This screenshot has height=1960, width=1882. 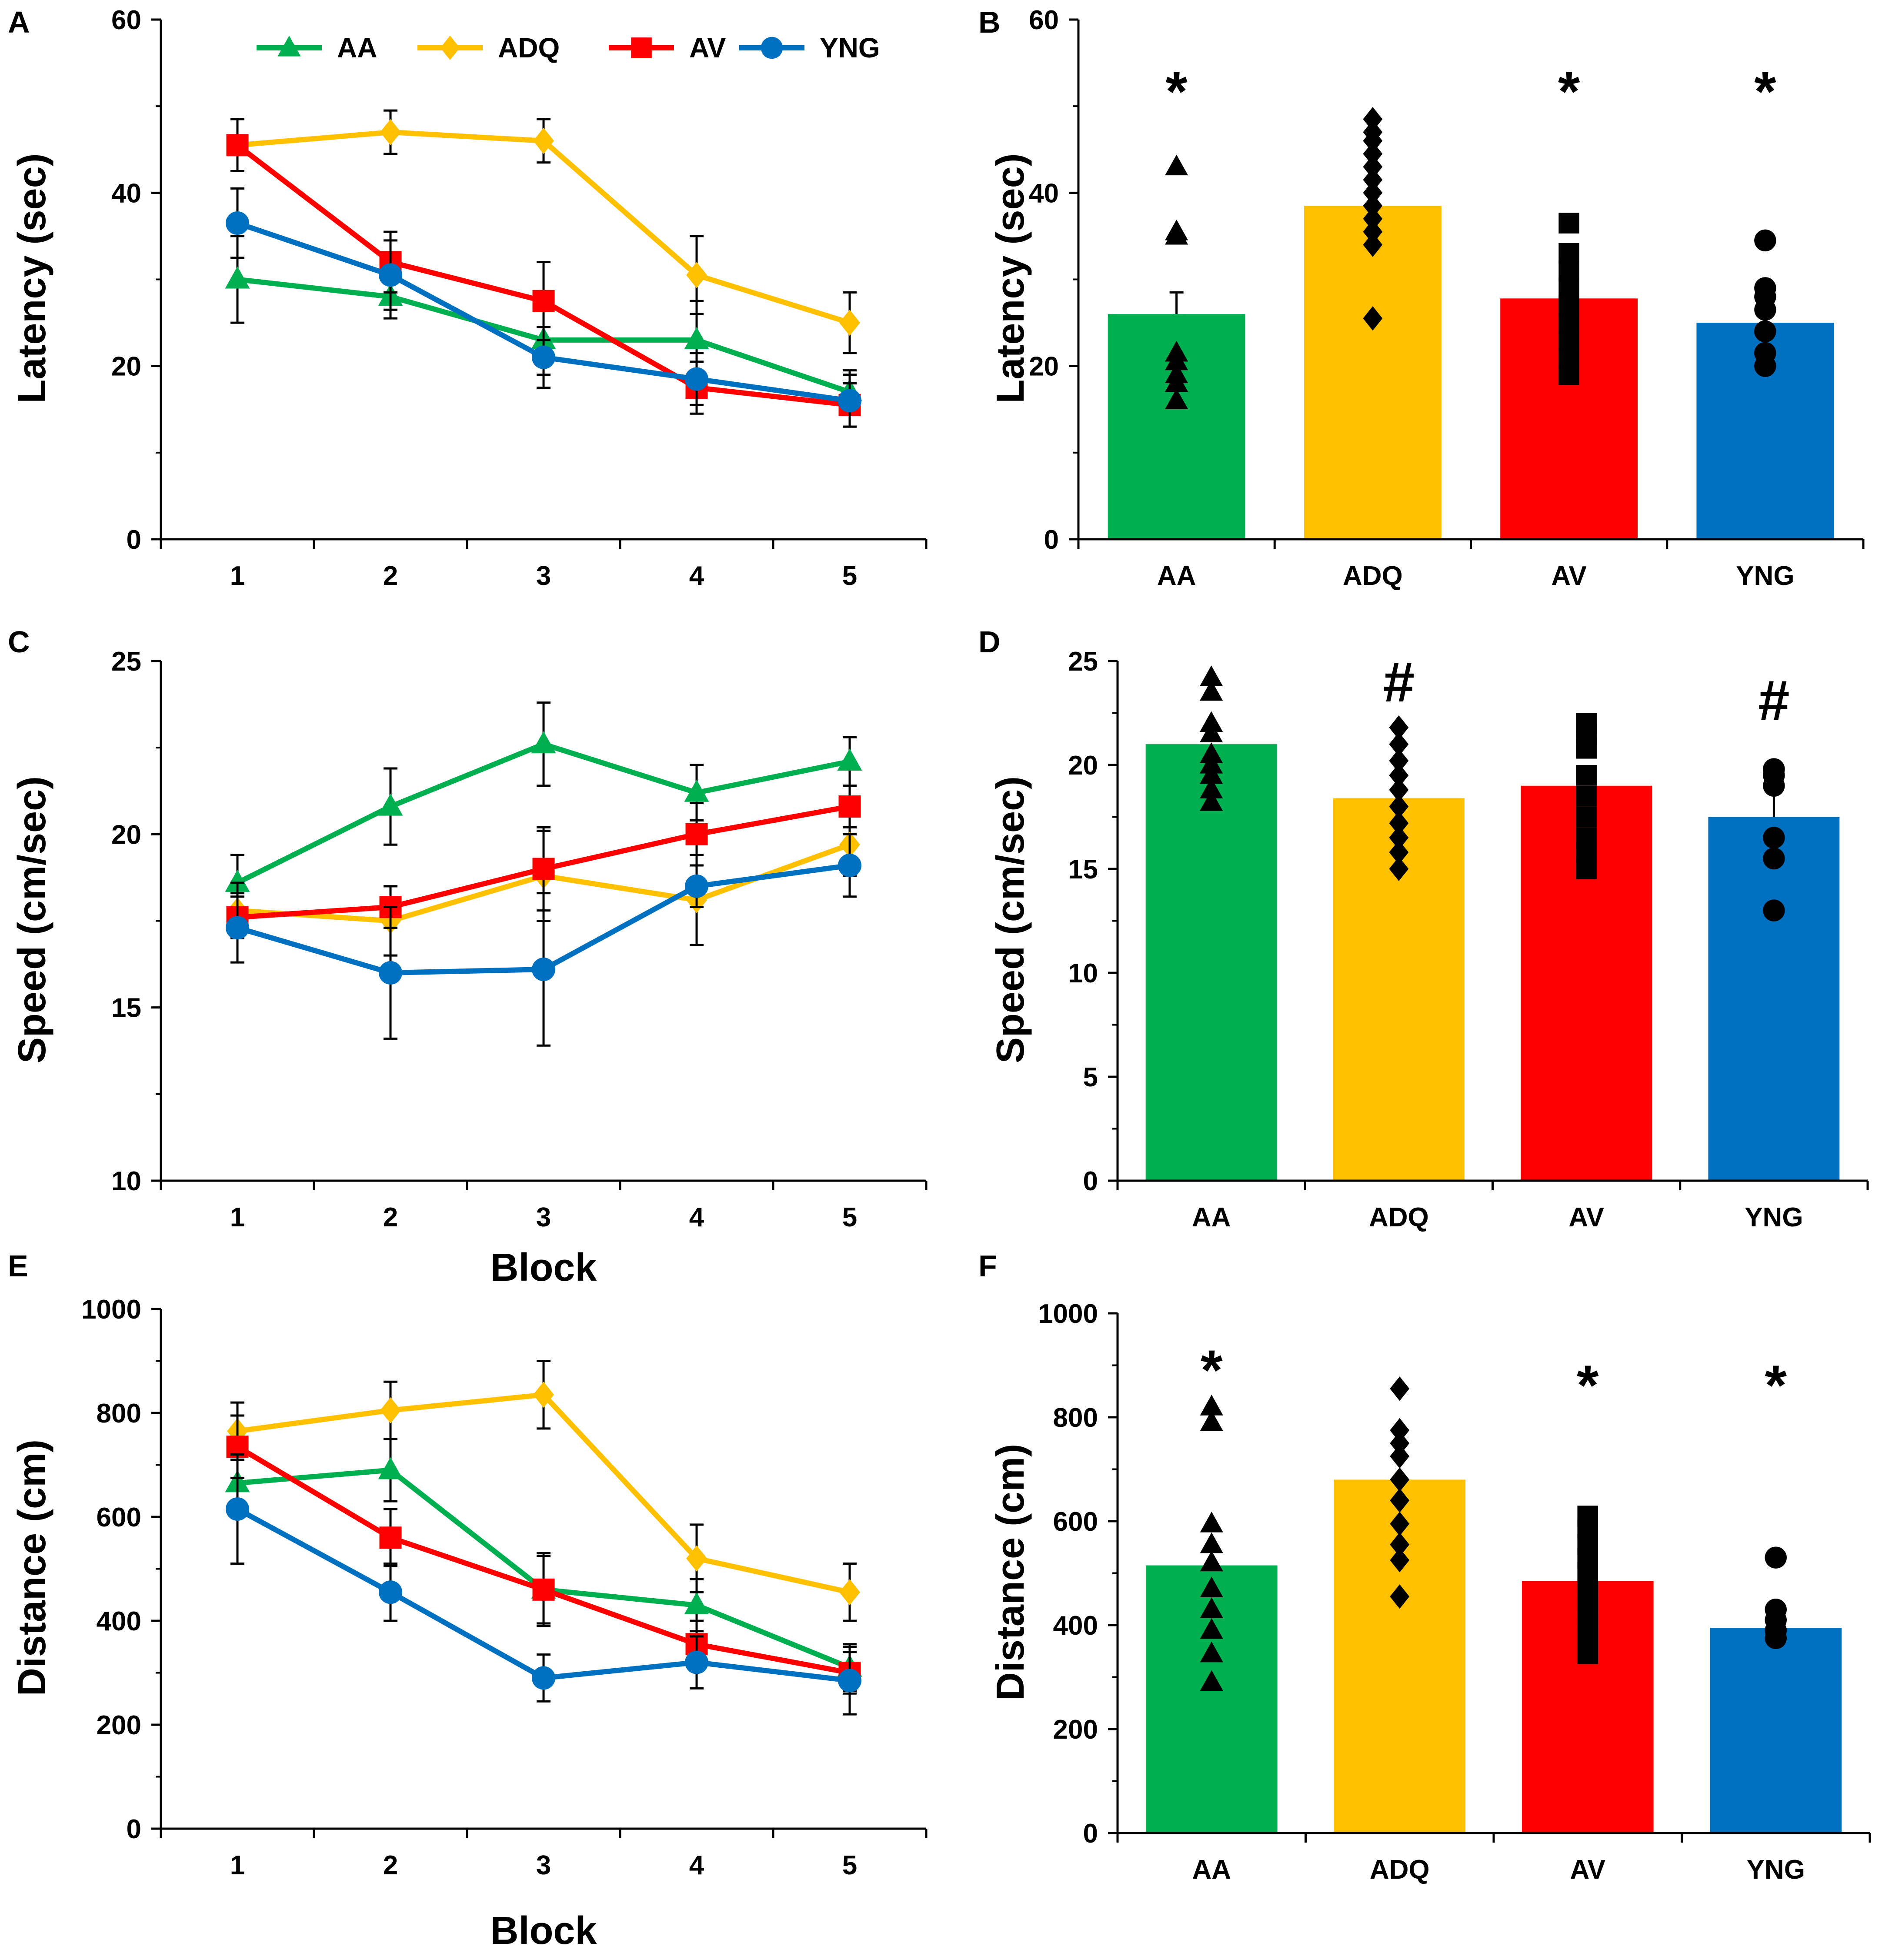 What do you see at coordinates (111, 1310) in the screenshot?
I see `y-tick-label: 1000` at bounding box center [111, 1310].